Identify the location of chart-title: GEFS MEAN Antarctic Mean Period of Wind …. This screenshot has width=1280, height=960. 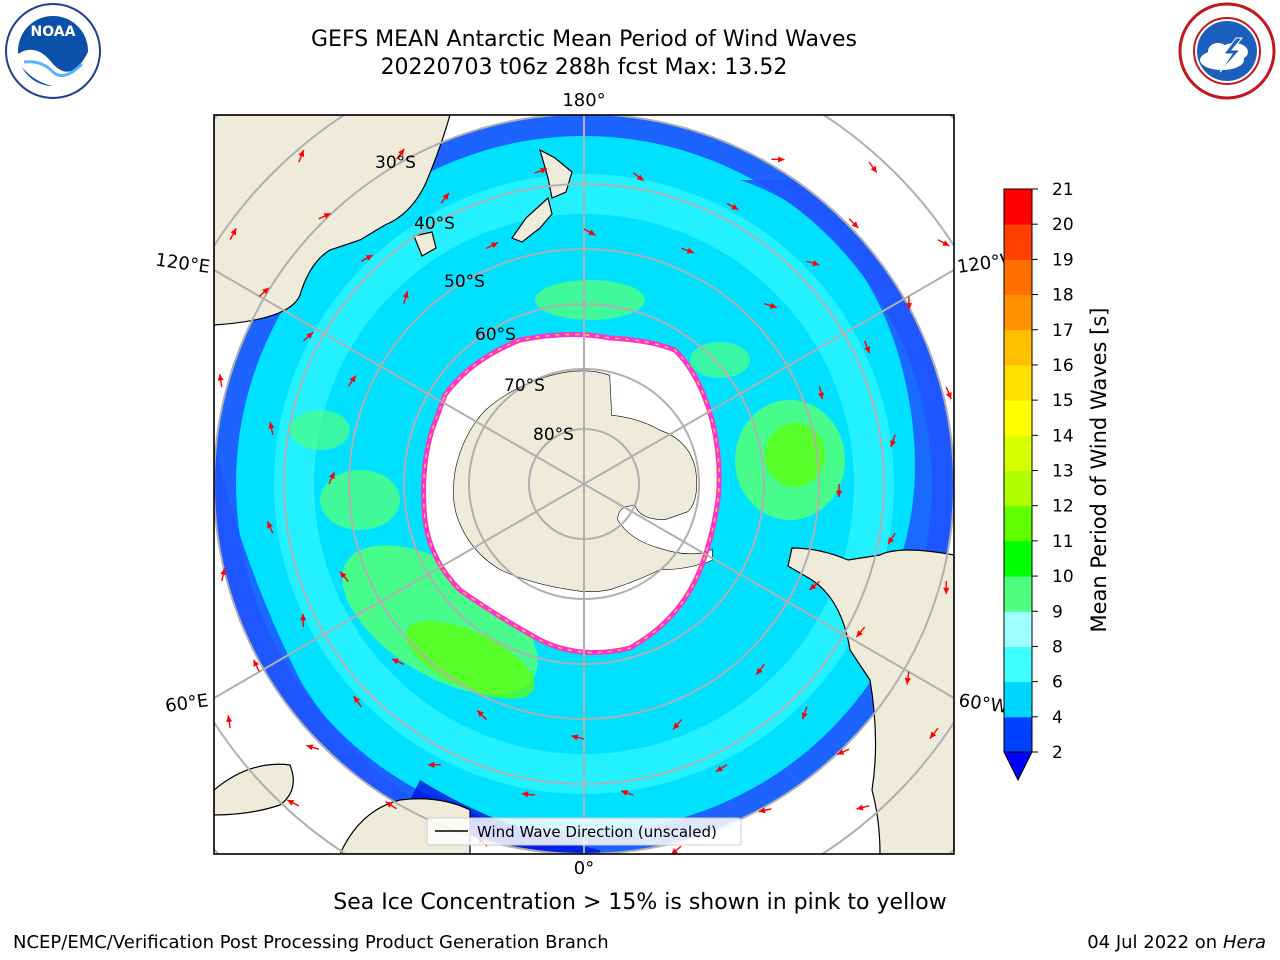
(584, 39).